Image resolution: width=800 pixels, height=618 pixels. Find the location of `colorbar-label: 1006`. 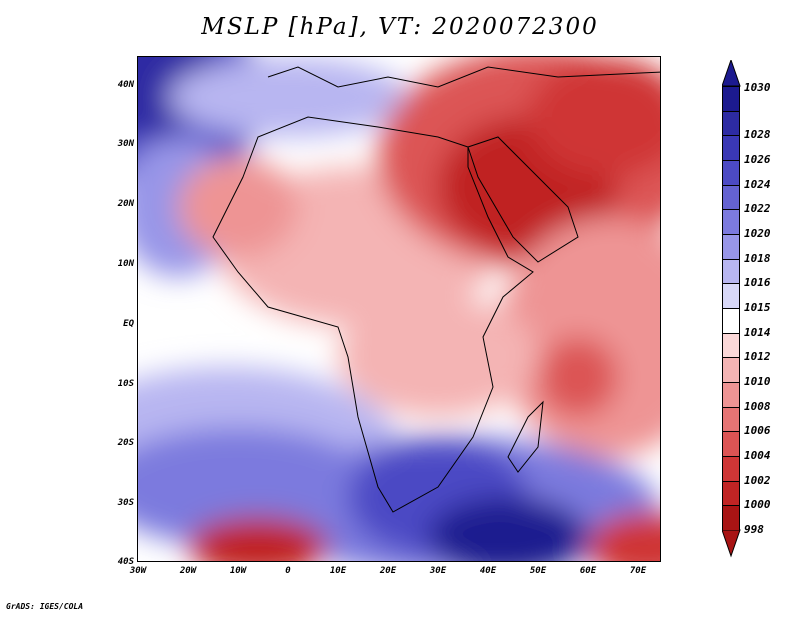

colorbar-label: 1006 is located at coordinates (757, 431).